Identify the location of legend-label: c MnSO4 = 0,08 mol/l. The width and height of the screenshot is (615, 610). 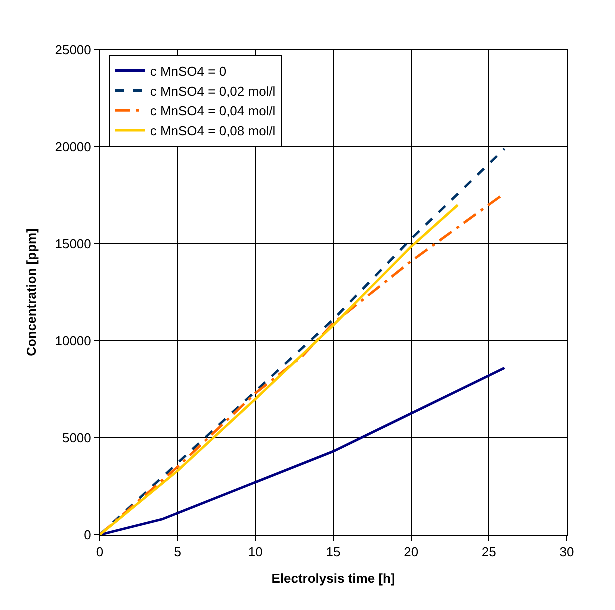
(213, 131).